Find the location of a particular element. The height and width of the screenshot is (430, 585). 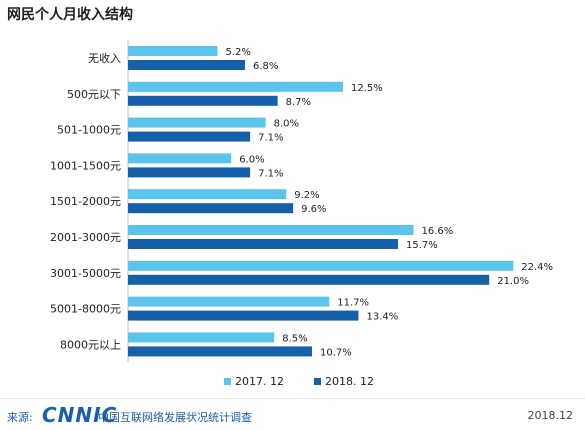

category-label: 1501-2000元 is located at coordinates (85, 201).